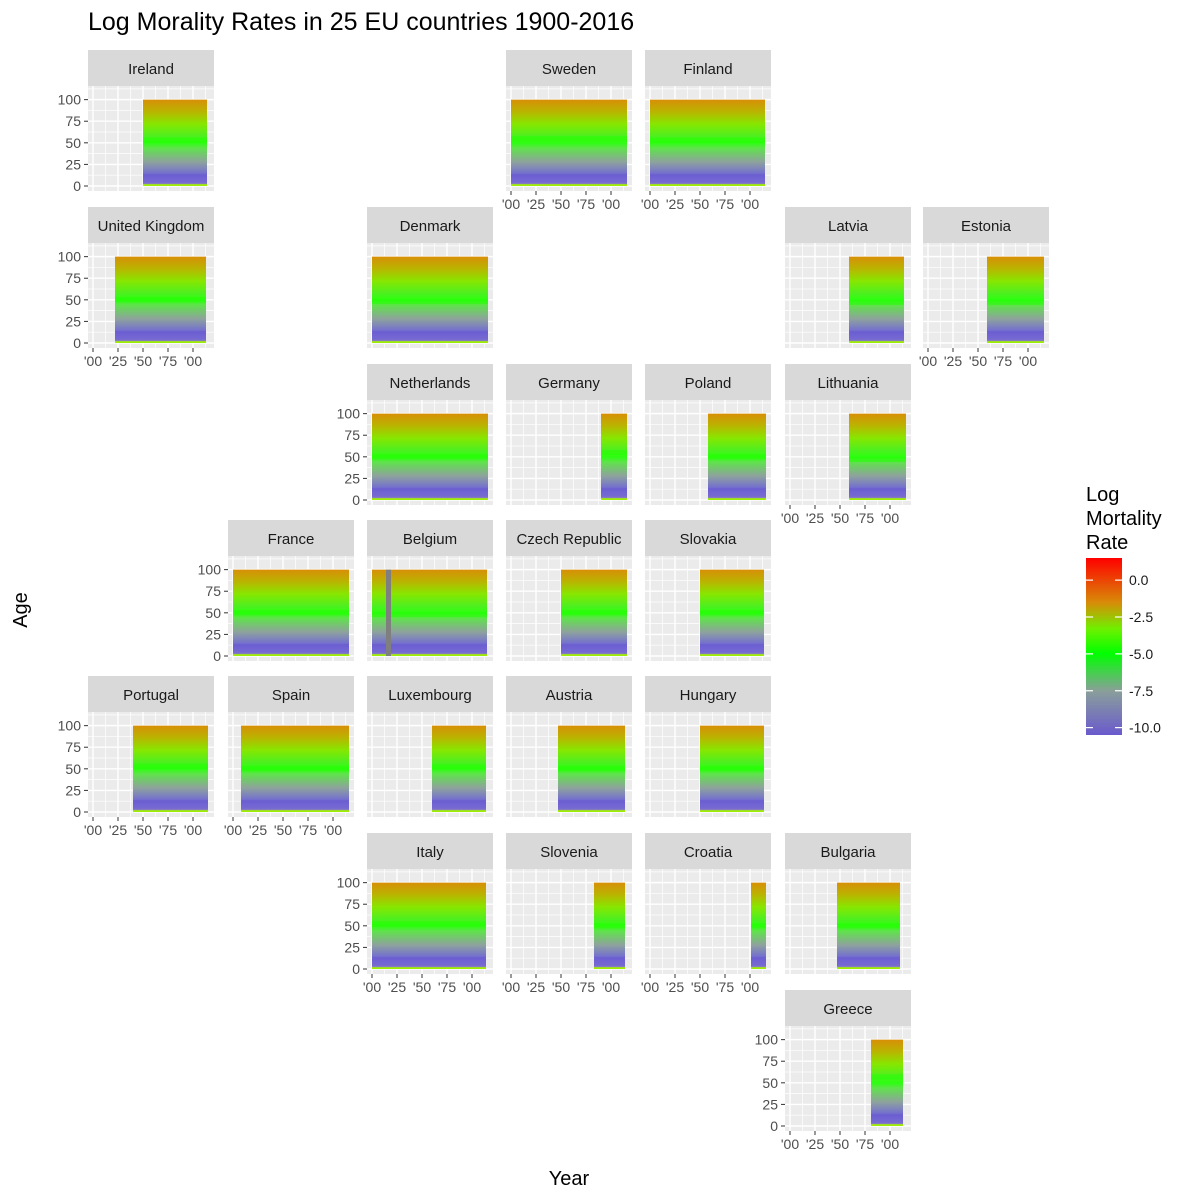  Describe the element at coordinates (707, 69) in the screenshot. I see `facet-label: Finland` at that location.